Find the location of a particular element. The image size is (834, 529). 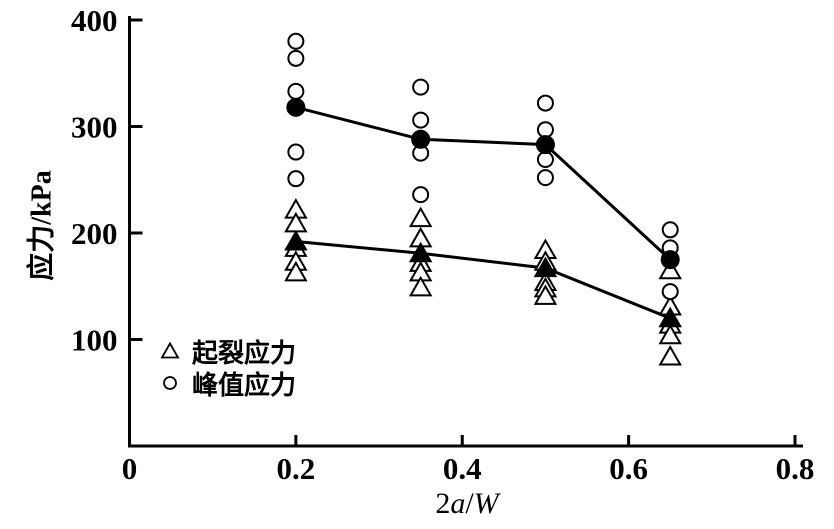

legend-item-initiation-stress: 起裂应力 is located at coordinates (227, 352).